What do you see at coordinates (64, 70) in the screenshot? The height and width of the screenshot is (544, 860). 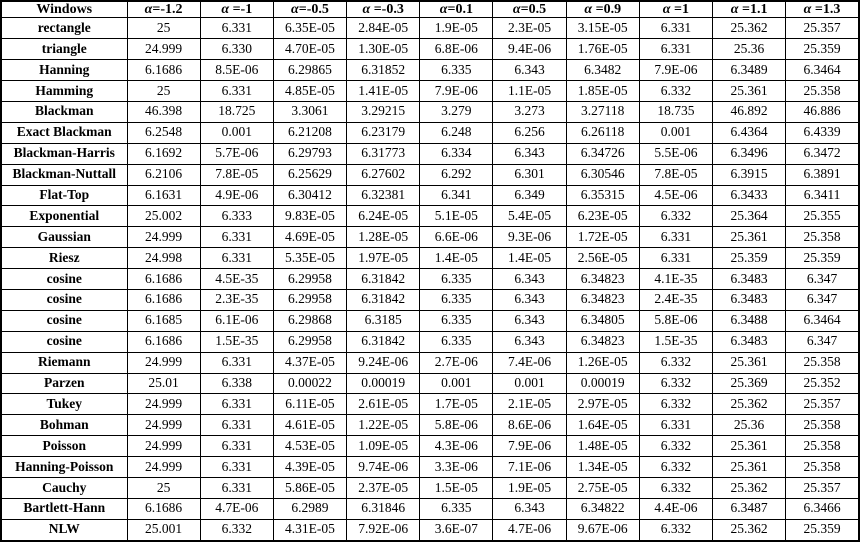 I see `window-name-cell: Hanning` at bounding box center [64, 70].